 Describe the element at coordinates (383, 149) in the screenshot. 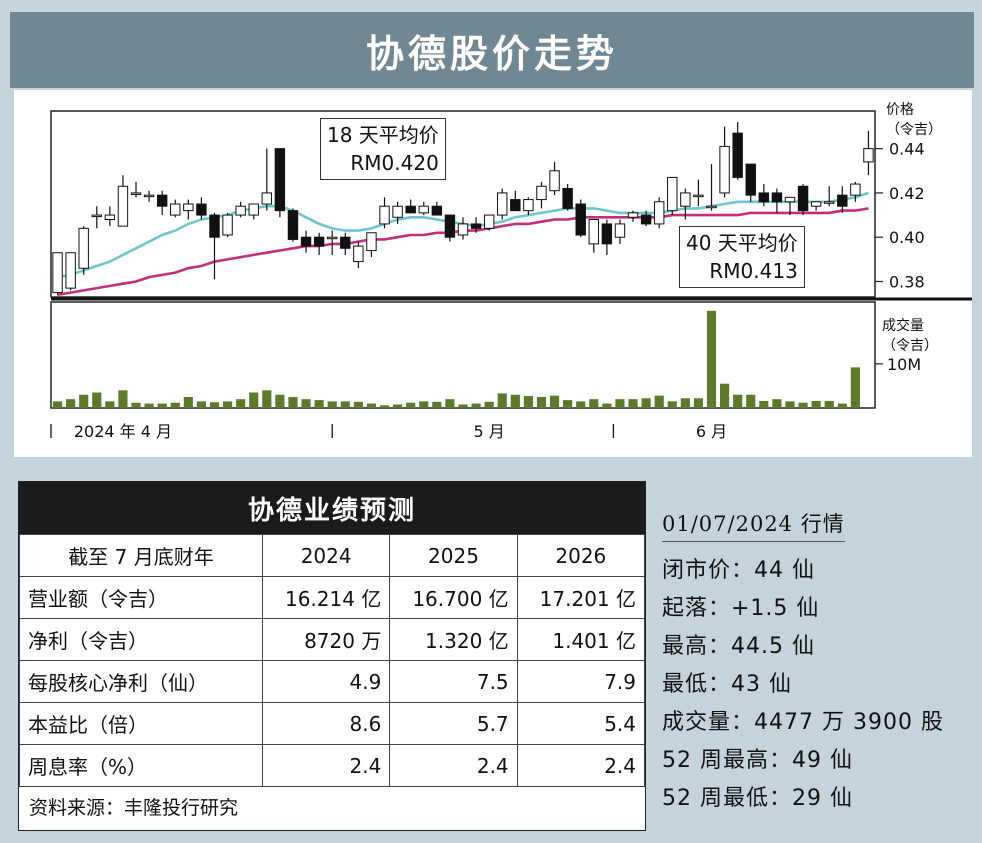

I see `ma18-callout: 18 天平均价 RM0.420` at that location.